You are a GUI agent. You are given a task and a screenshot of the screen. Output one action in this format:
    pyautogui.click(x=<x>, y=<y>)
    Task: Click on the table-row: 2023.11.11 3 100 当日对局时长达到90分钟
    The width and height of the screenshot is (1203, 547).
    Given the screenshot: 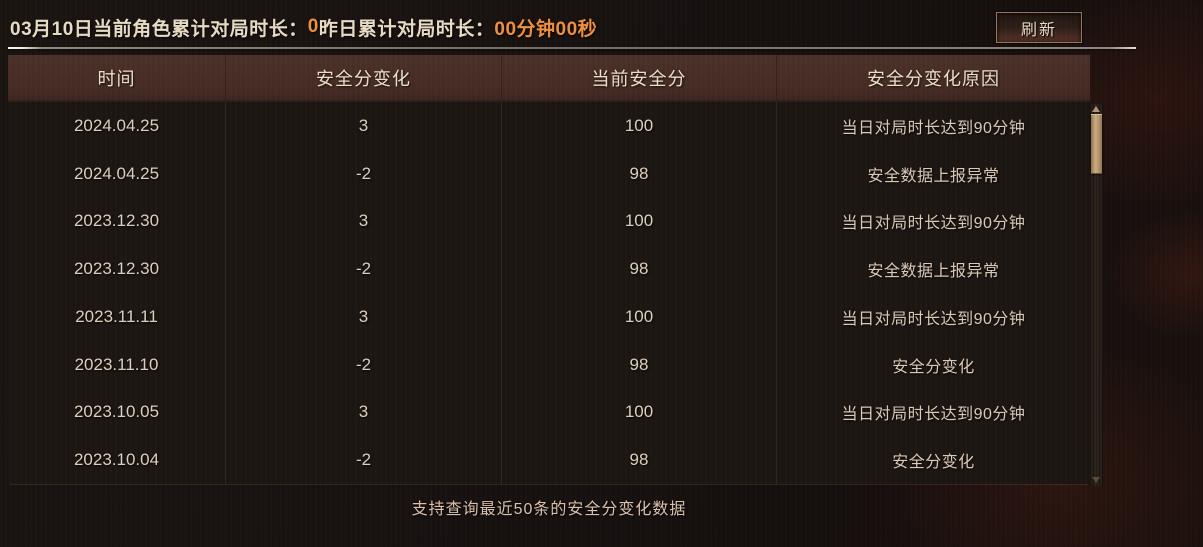 What is the action you would take?
    pyautogui.click(x=549, y=317)
    